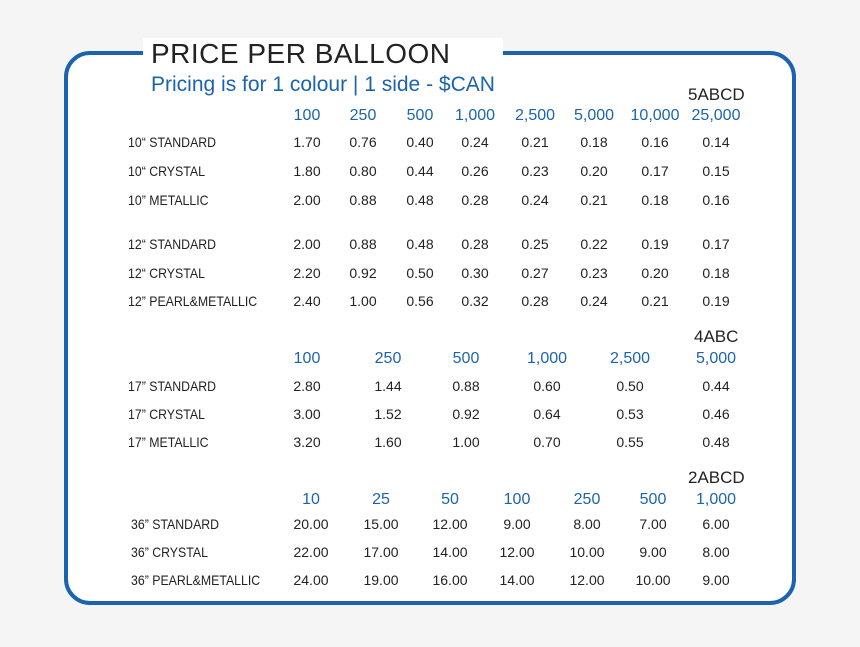 This screenshot has height=647, width=860. What do you see at coordinates (169, 552) in the screenshot?
I see `balloon-type-label: 36” CRYSTAL` at bounding box center [169, 552].